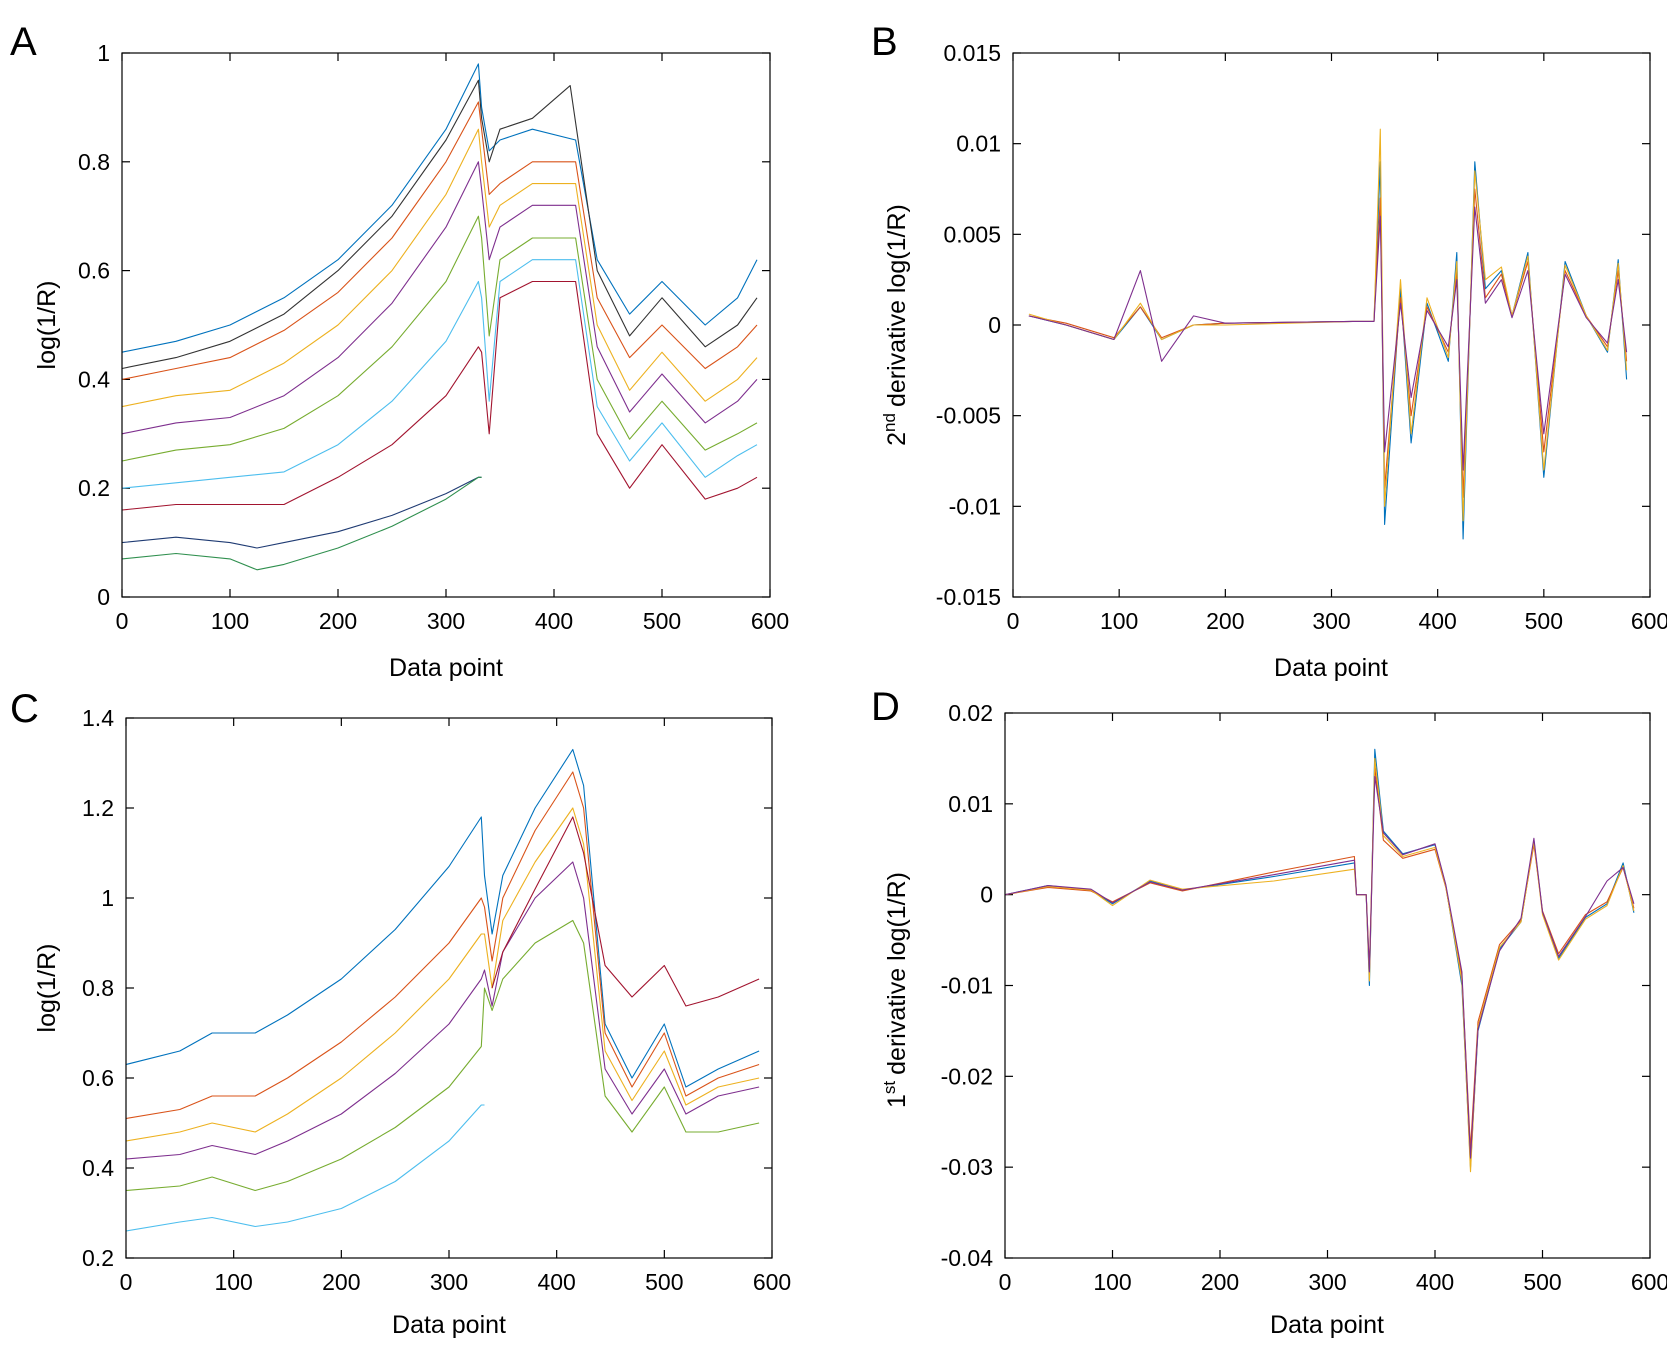 This screenshot has height=1349, width=1667. Describe the element at coordinates (1013, 621) in the screenshot. I see `panel-b-xtick-label: 0` at that location.